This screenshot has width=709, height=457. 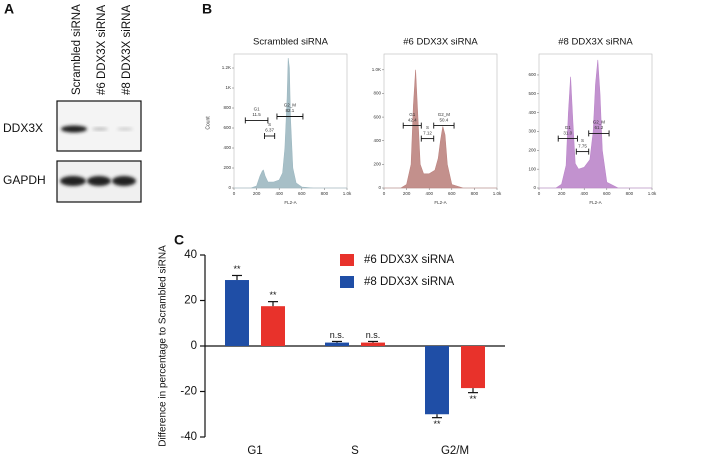 I want to click on y-tick-label: 1.2K, so click(x=226, y=67).